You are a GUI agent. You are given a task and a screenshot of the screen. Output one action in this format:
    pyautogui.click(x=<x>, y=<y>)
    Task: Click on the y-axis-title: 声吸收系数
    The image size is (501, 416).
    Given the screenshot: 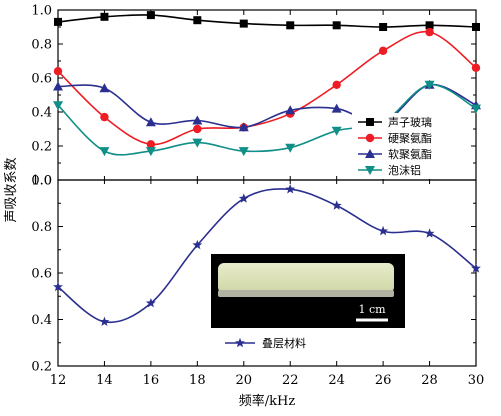 What is the action you would take?
    pyautogui.click(x=11, y=189)
    